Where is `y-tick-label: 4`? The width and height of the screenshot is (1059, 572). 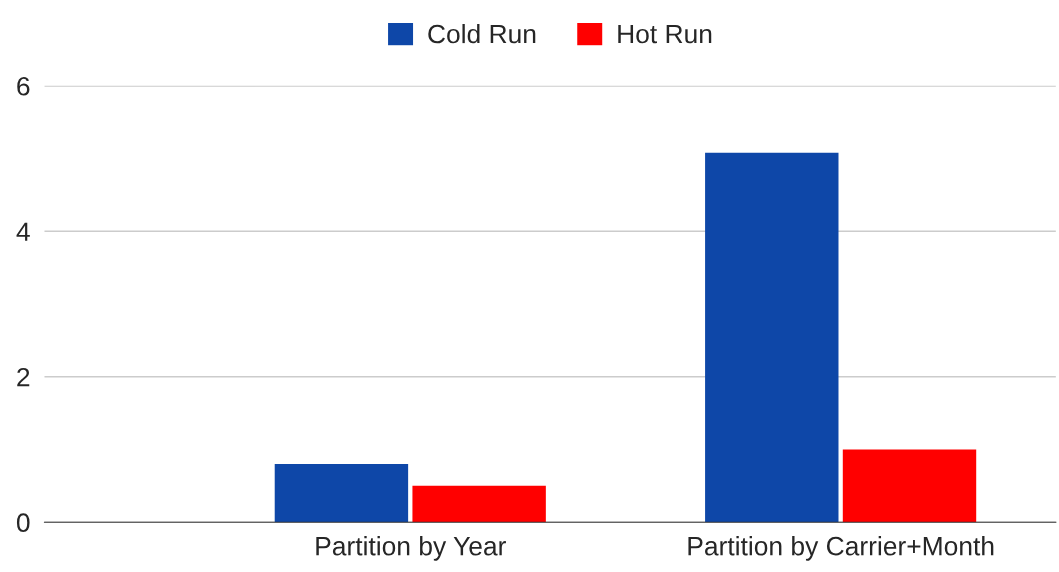 y-tick-label: 4 is located at coordinates (23, 231).